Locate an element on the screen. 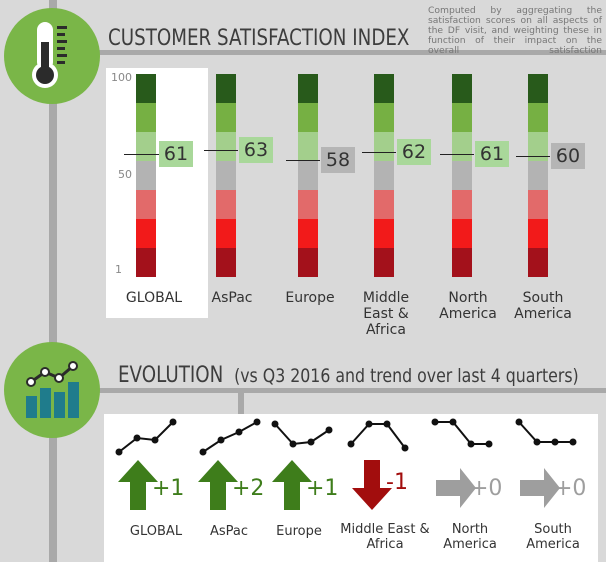 The height and width of the screenshot is (562, 606). csi-value-badge: 60 is located at coordinates (568, 156).